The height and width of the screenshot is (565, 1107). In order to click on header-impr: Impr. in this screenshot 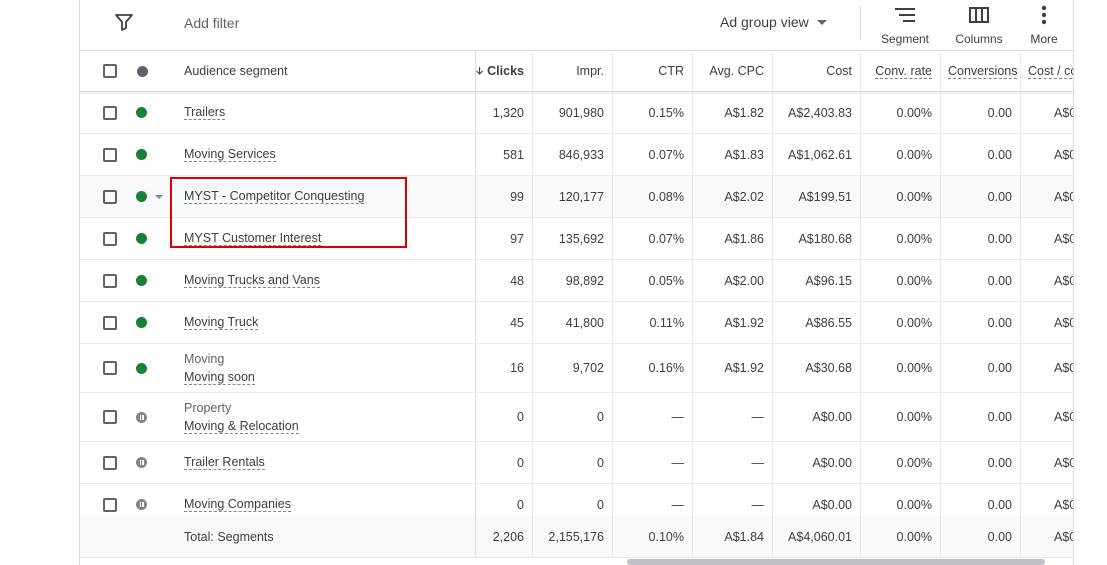, I will do `click(590, 71)`.